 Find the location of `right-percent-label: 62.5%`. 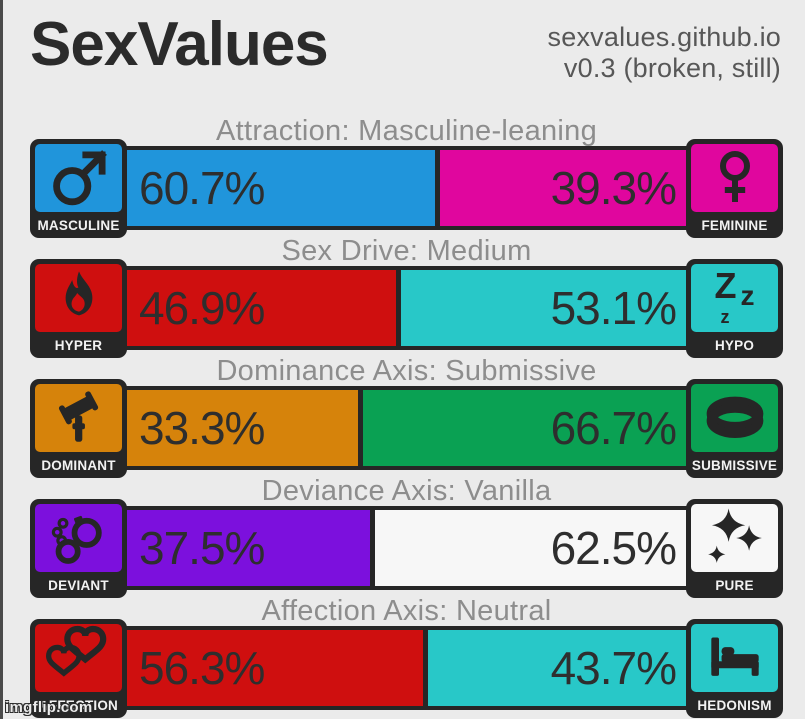

right-percent-label: 62.5% is located at coordinates (613, 548).